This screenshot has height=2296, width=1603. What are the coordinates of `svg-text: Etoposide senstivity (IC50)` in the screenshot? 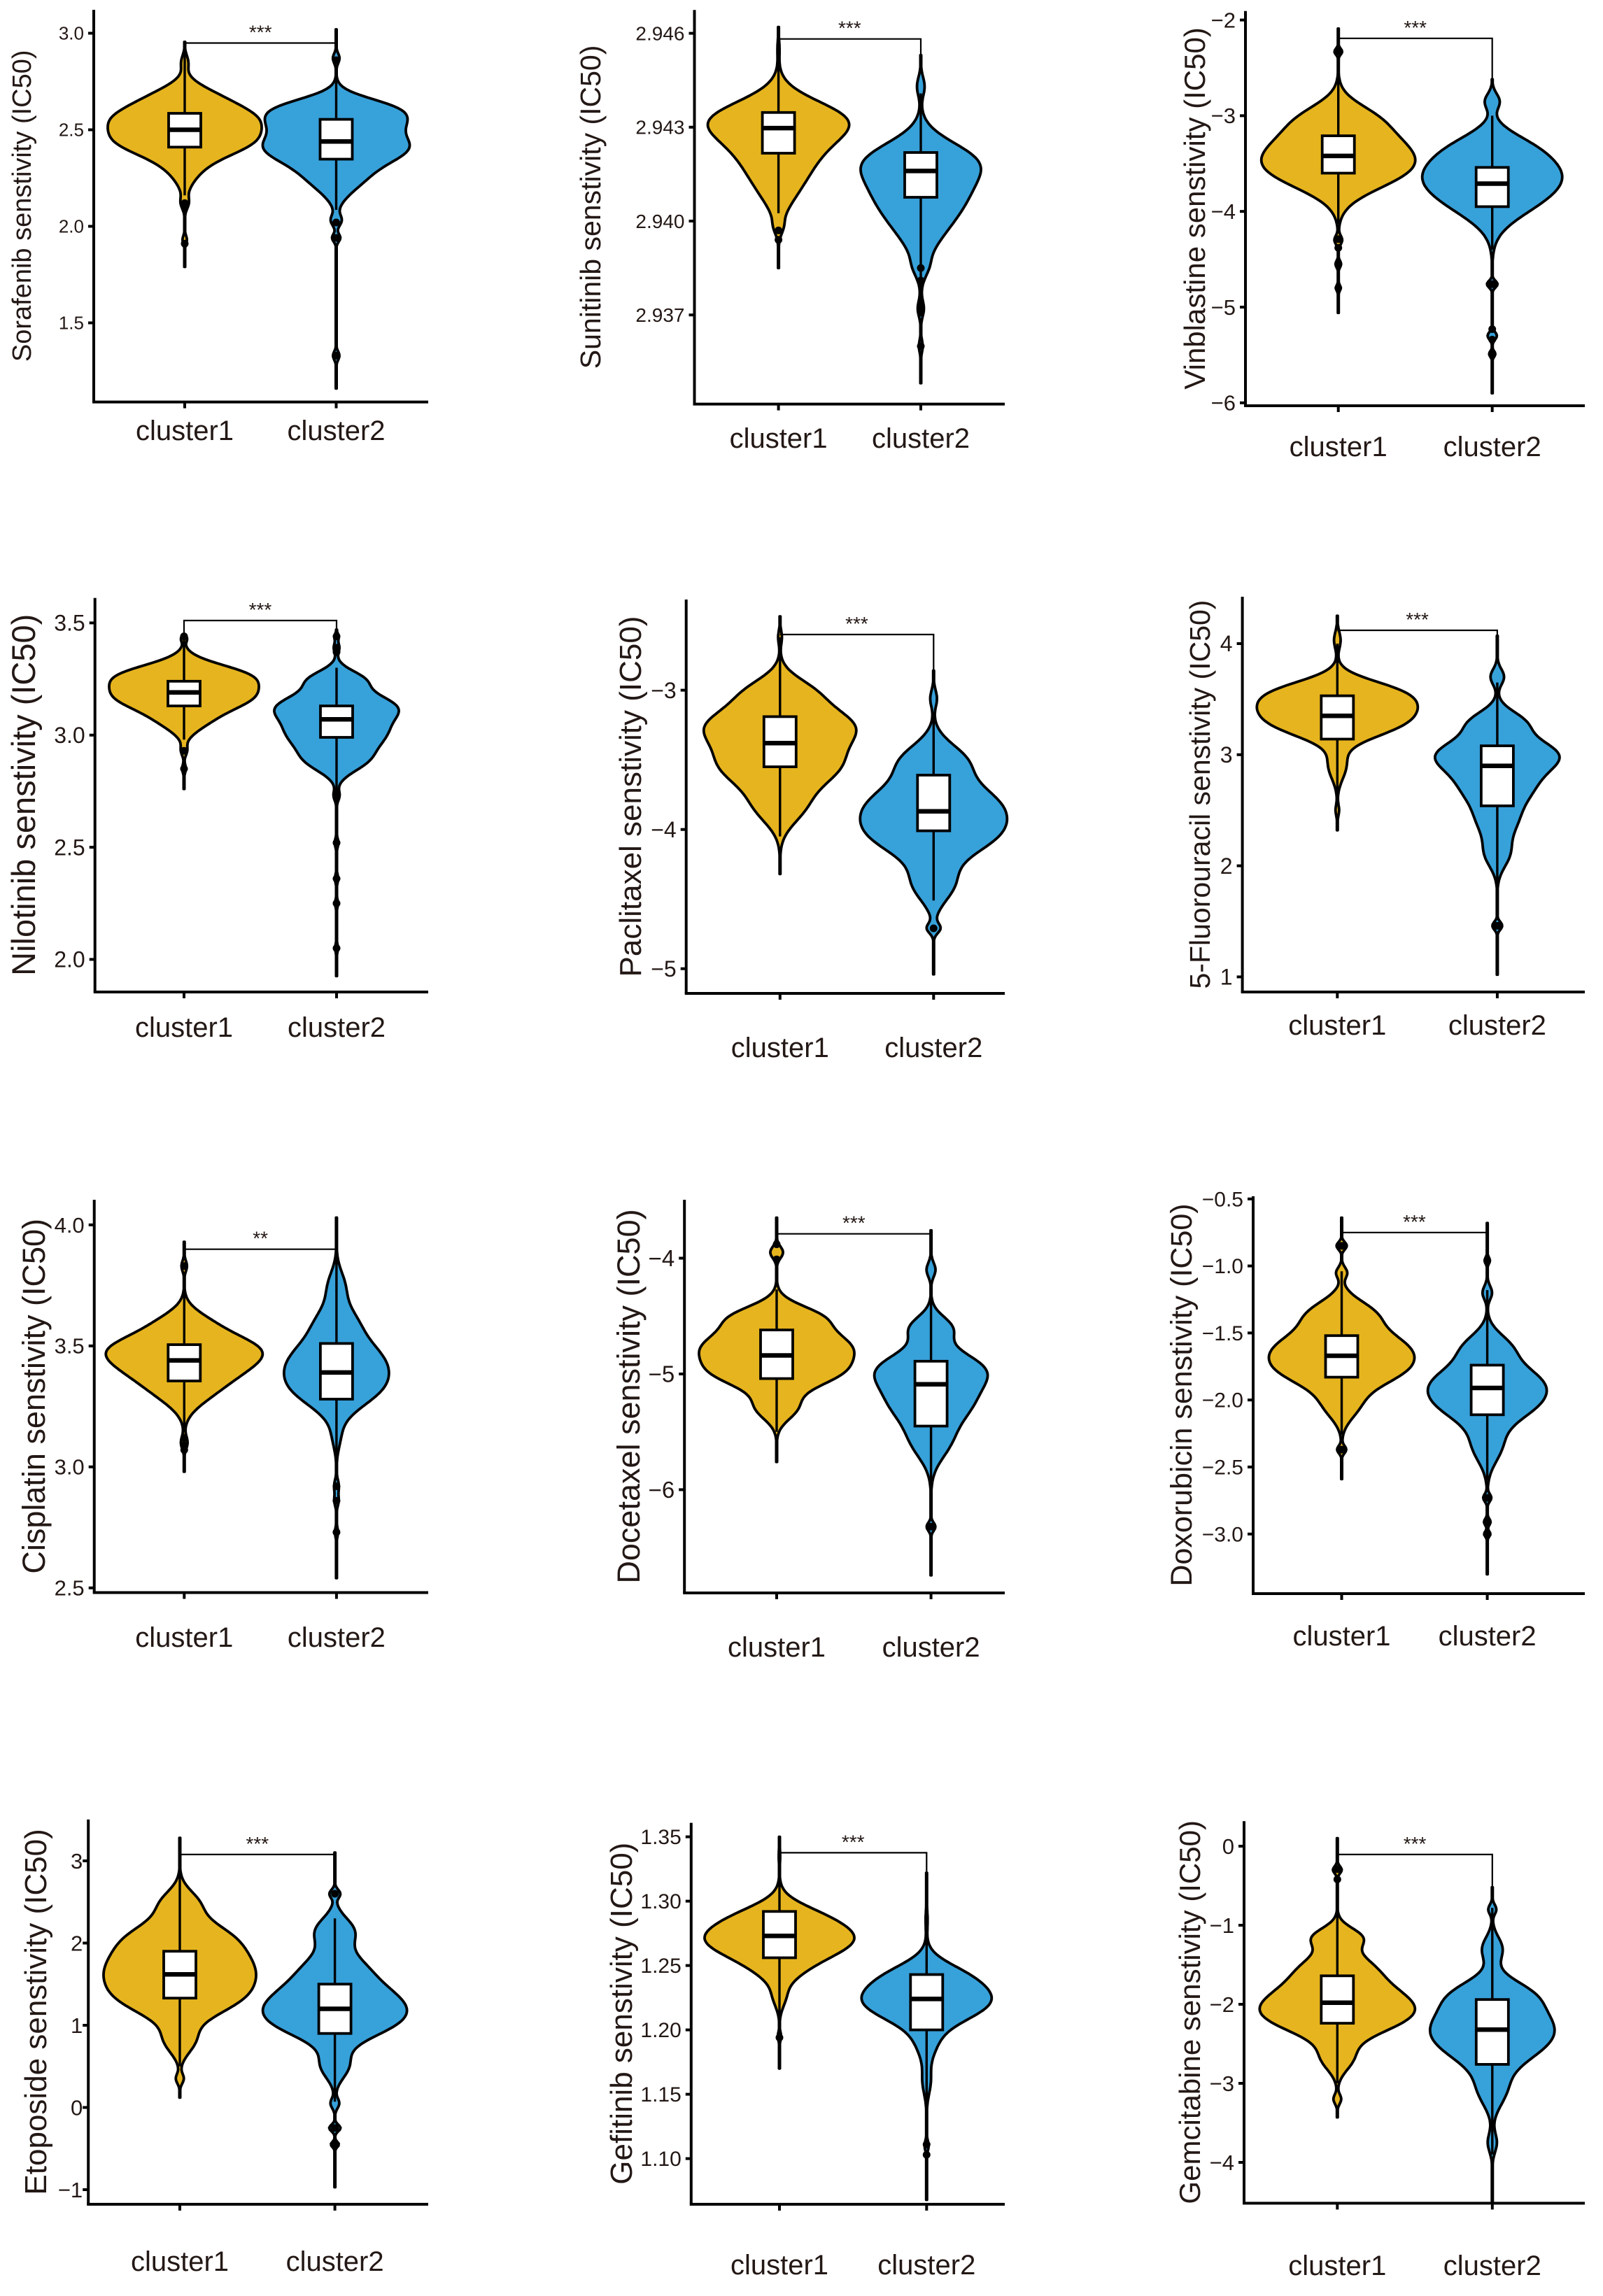 It's located at (36, 2012).